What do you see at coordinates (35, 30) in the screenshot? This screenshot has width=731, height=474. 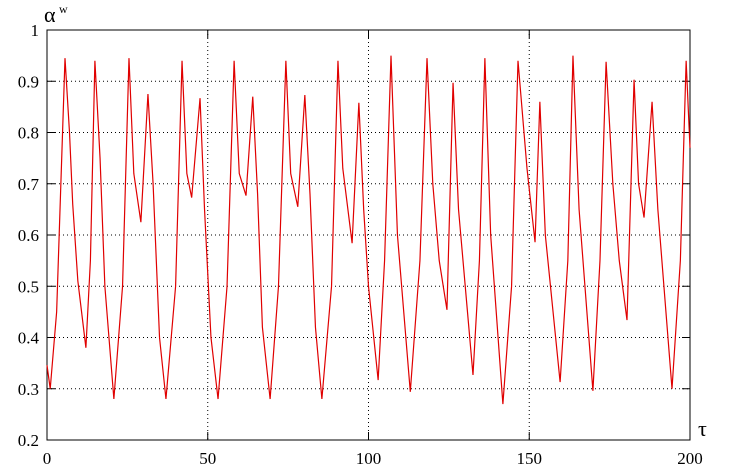 I see `y-tick-label: 1` at bounding box center [35, 30].